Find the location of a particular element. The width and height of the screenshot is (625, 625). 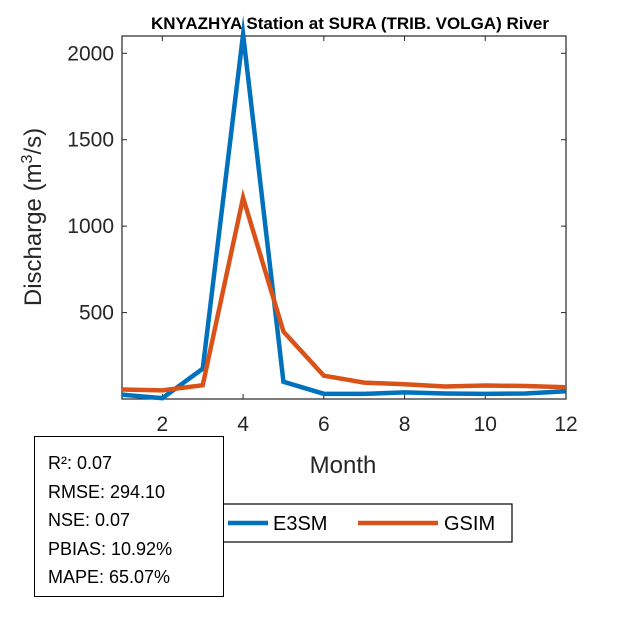

x-tick-label: 2 is located at coordinates (163, 424).